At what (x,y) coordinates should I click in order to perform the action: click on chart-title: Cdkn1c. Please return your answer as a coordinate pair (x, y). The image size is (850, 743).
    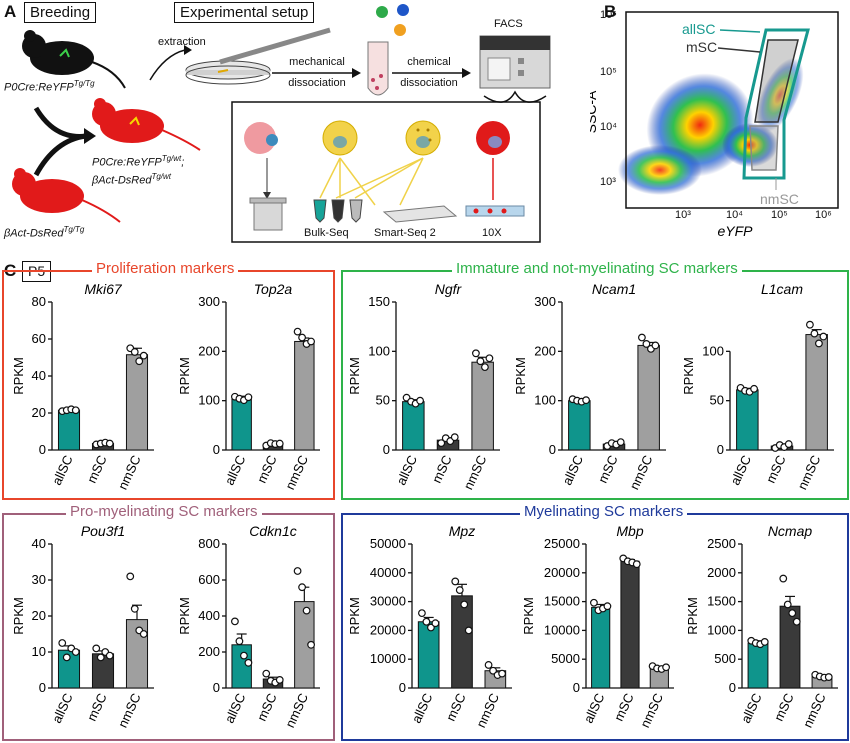
    Looking at the image, I should click on (272, 531).